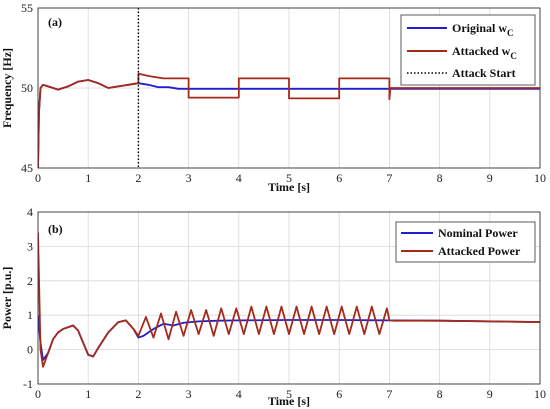  I want to click on legend-subscript-original-wc: C, so click(510, 33).